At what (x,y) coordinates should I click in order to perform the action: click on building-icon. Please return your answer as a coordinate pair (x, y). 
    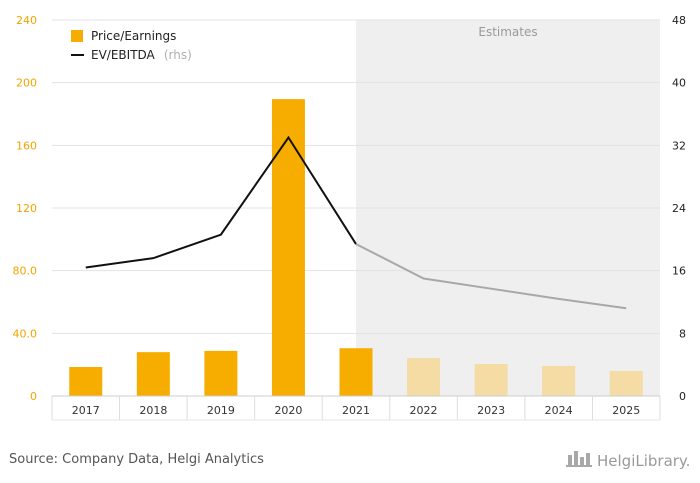
    Looking at the image, I should click on (579, 459).